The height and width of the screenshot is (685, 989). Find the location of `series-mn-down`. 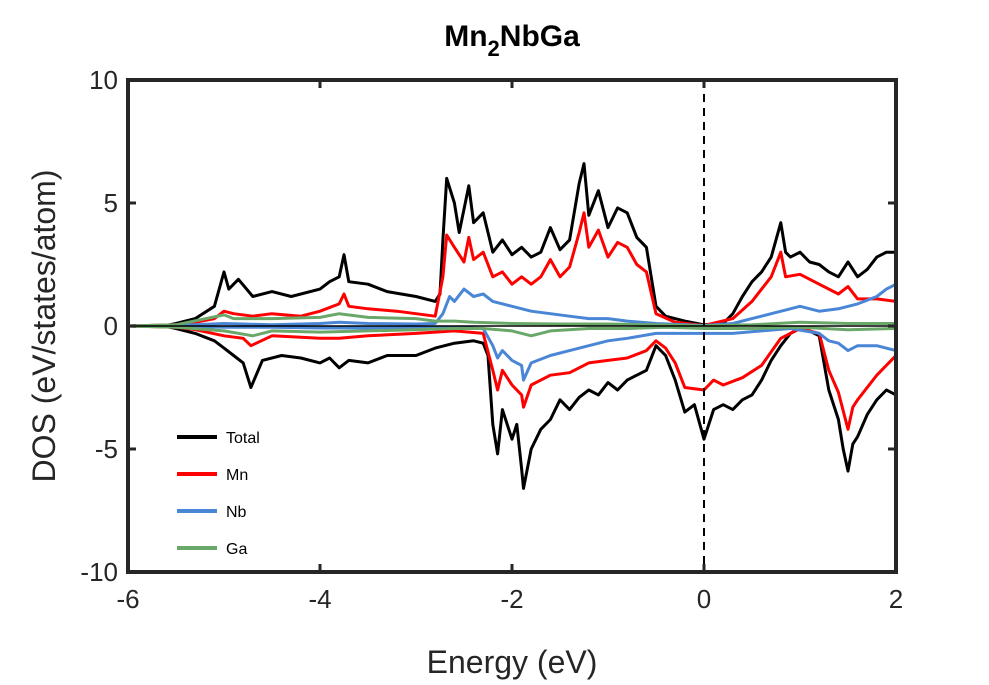

series-mn-down is located at coordinates (512, 377).